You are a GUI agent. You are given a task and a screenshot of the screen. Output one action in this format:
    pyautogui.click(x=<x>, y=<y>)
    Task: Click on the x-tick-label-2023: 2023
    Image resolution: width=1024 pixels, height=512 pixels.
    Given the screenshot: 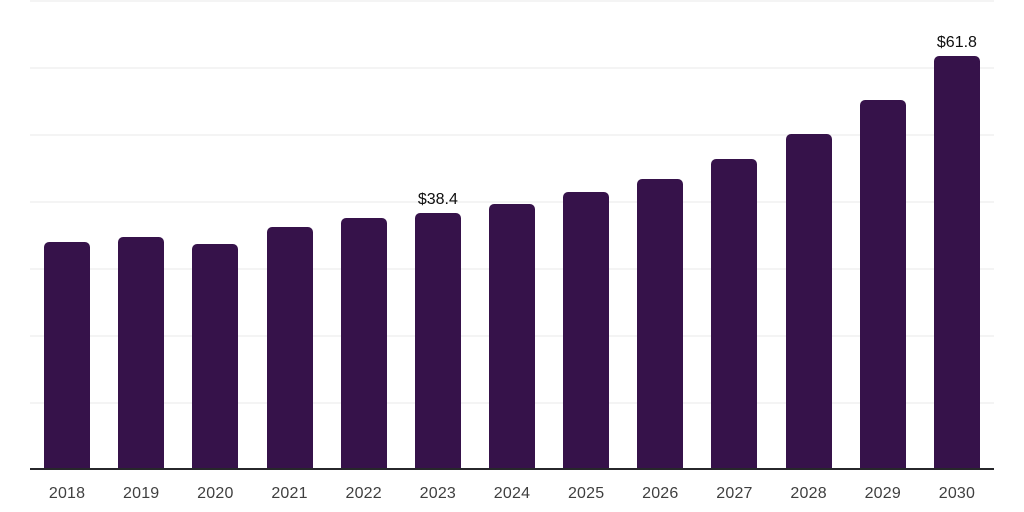 What is the action you would take?
    pyautogui.click(x=438, y=493)
    